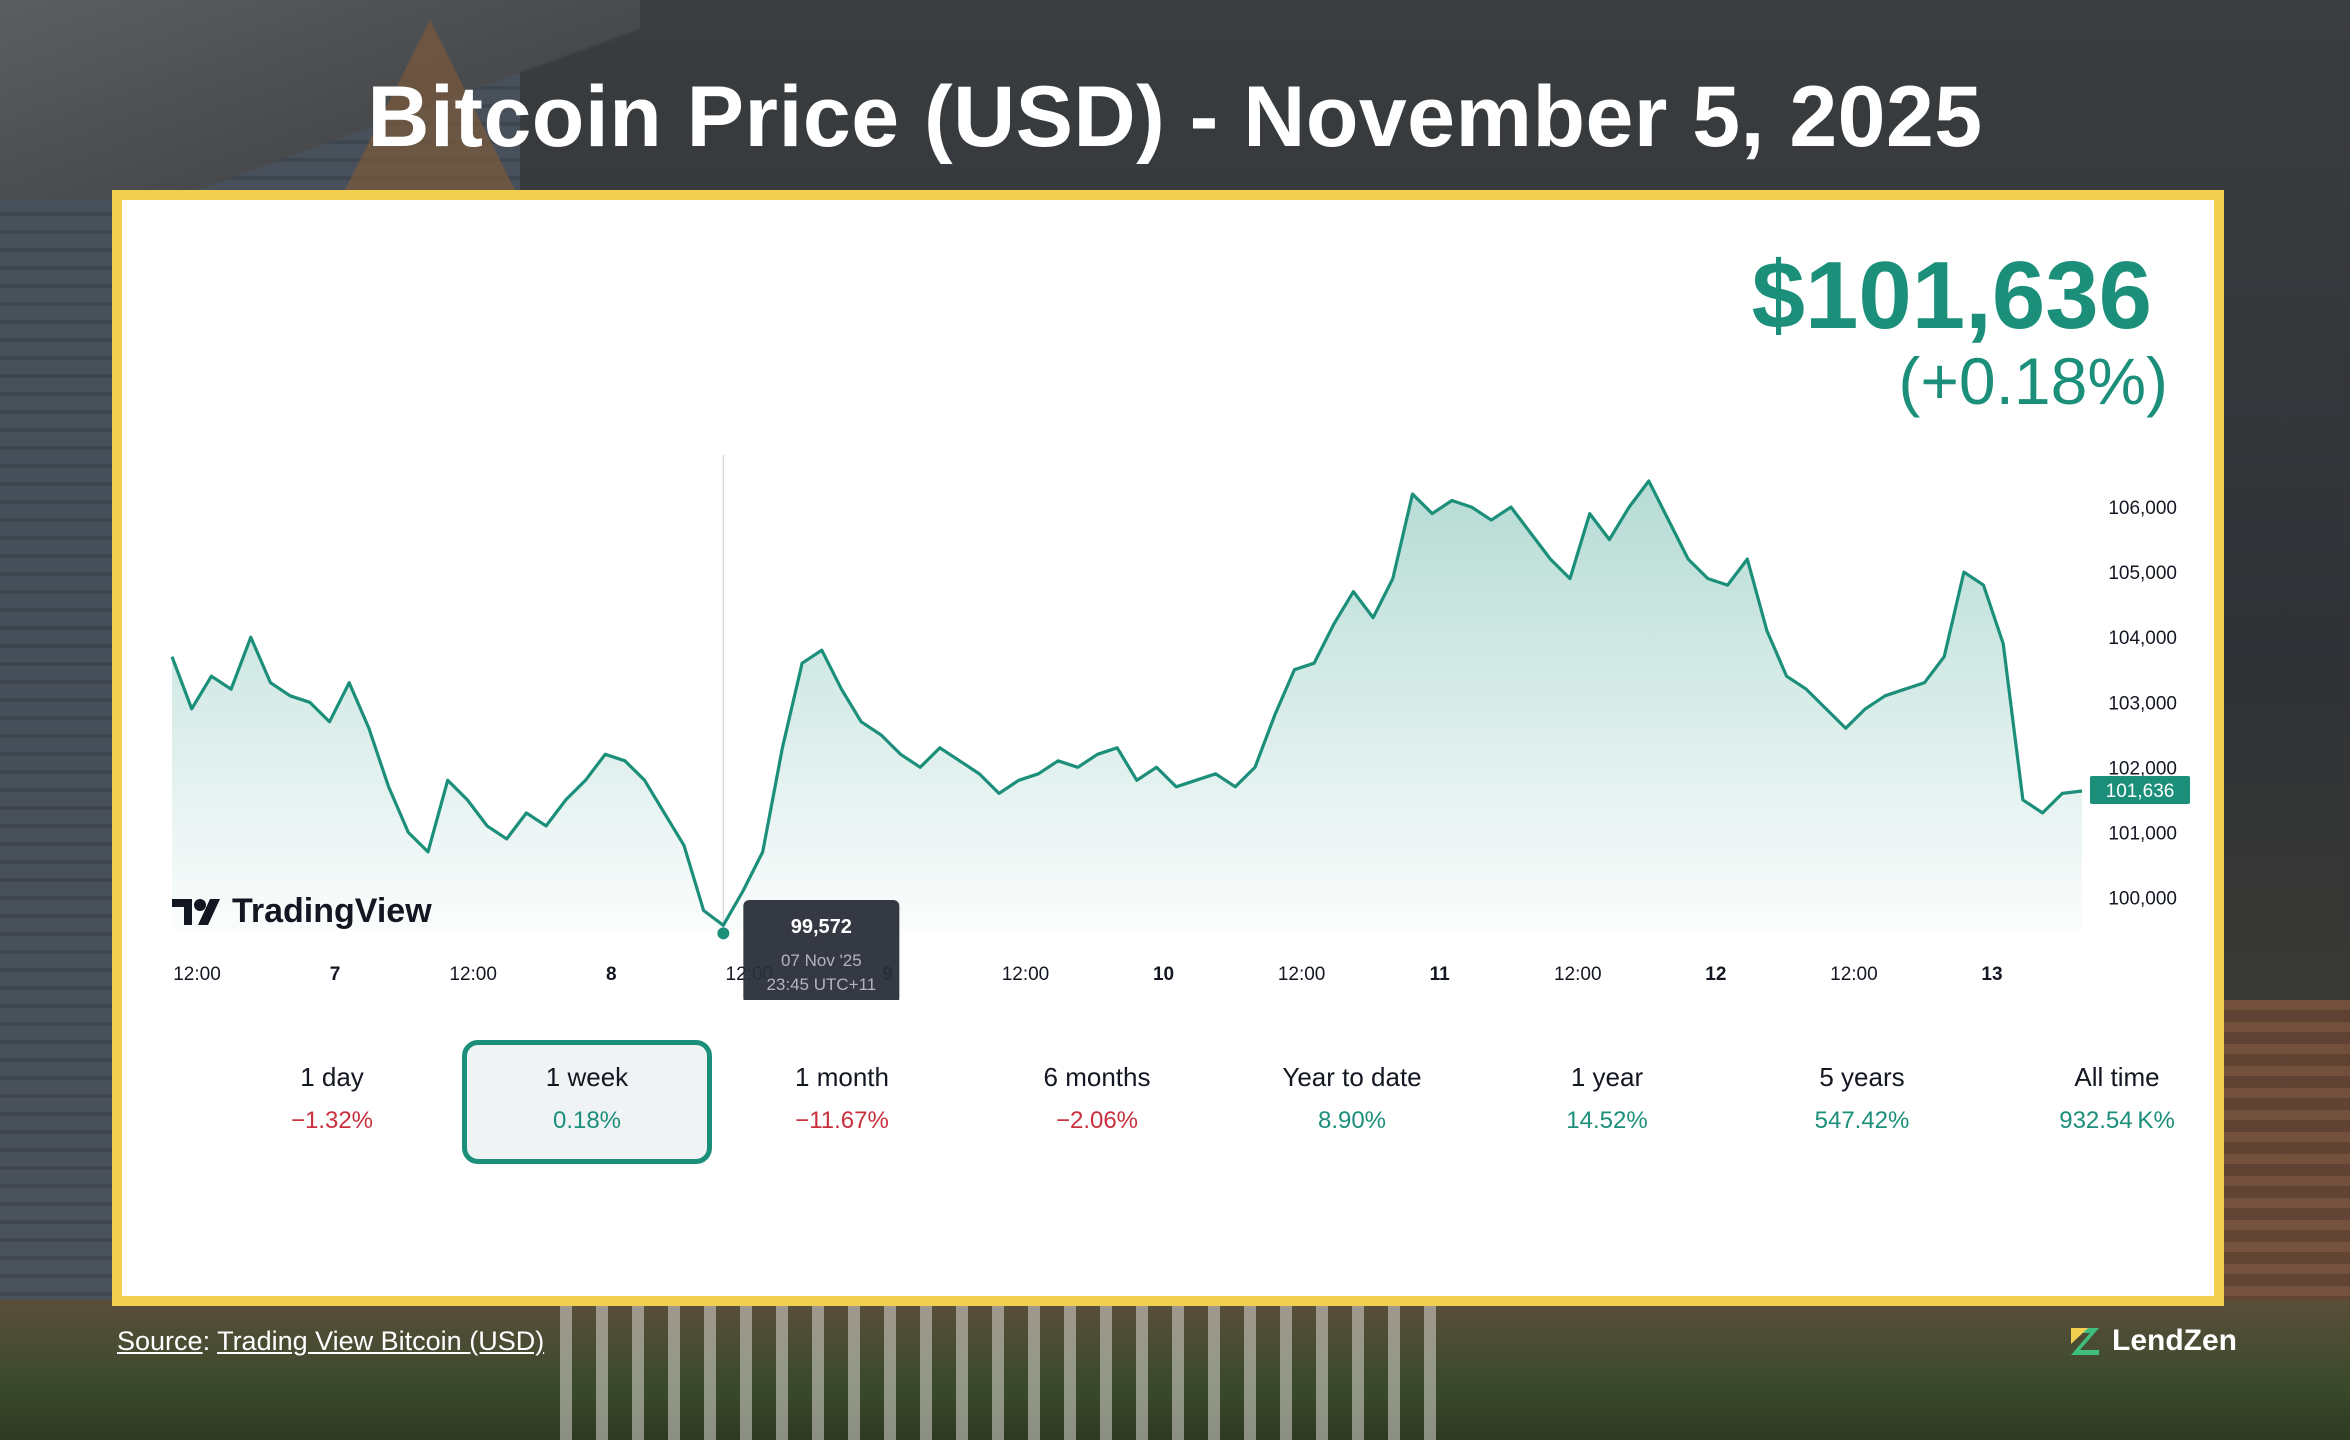 This screenshot has width=2350, height=1440. What do you see at coordinates (1862, 1120) in the screenshot?
I see `period-change: 547.42%` at bounding box center [1862, 1120].